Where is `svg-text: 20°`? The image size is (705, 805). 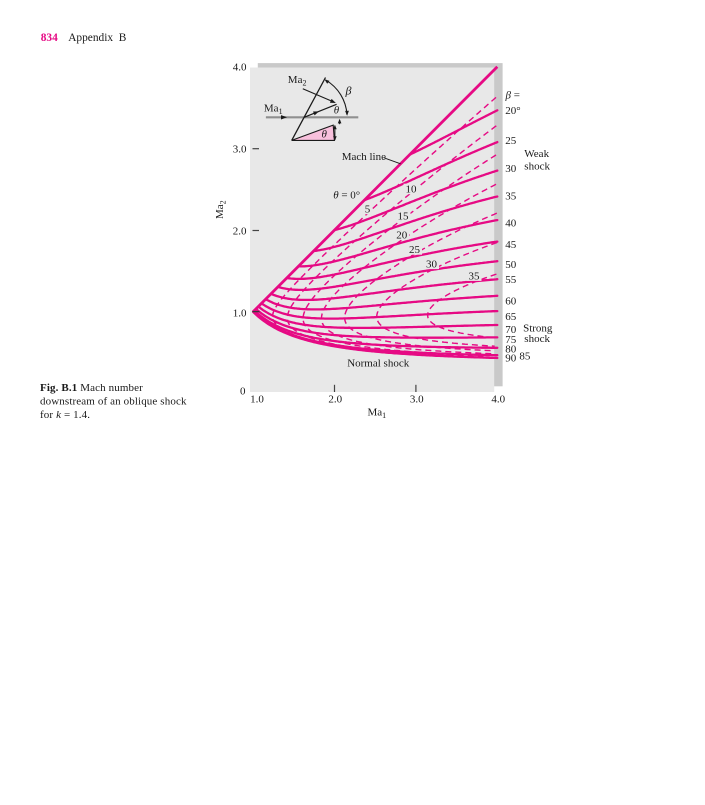
svg-text: 20° is located at coordinates (512, 111).